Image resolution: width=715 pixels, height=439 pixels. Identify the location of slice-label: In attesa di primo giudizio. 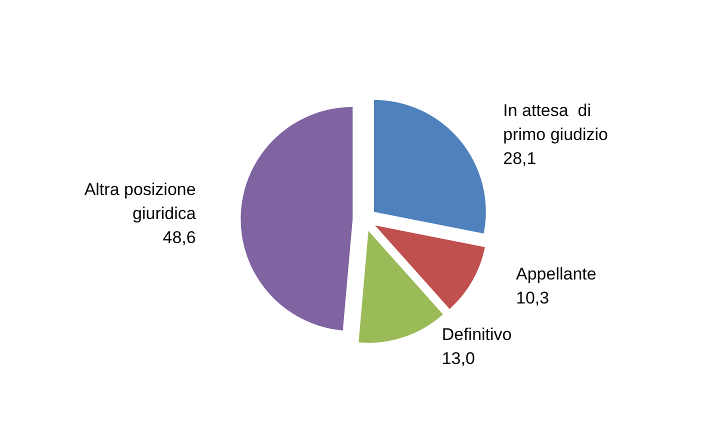
(555, 122).